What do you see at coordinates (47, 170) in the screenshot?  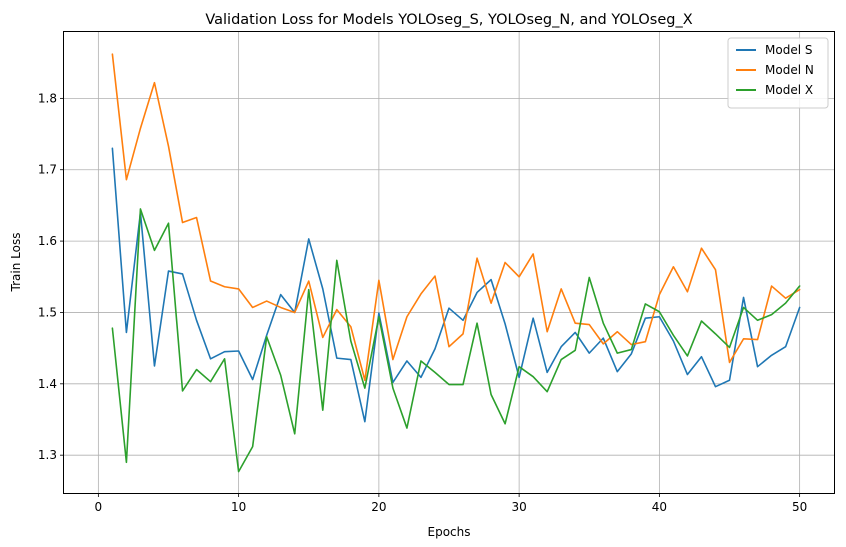 I see `y-tick-label: 1.7` at bounding box center [47, 170].